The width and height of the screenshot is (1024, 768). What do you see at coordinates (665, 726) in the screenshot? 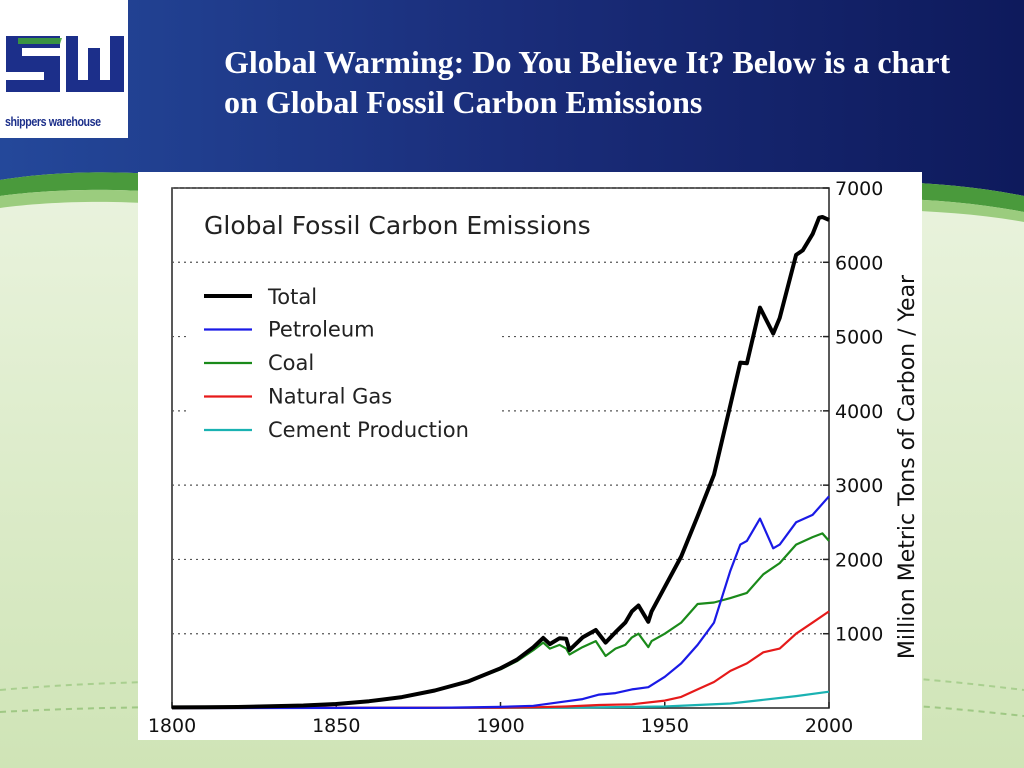
I see `x-tick-label-1950: 1950` at bounding box center [665, 726].